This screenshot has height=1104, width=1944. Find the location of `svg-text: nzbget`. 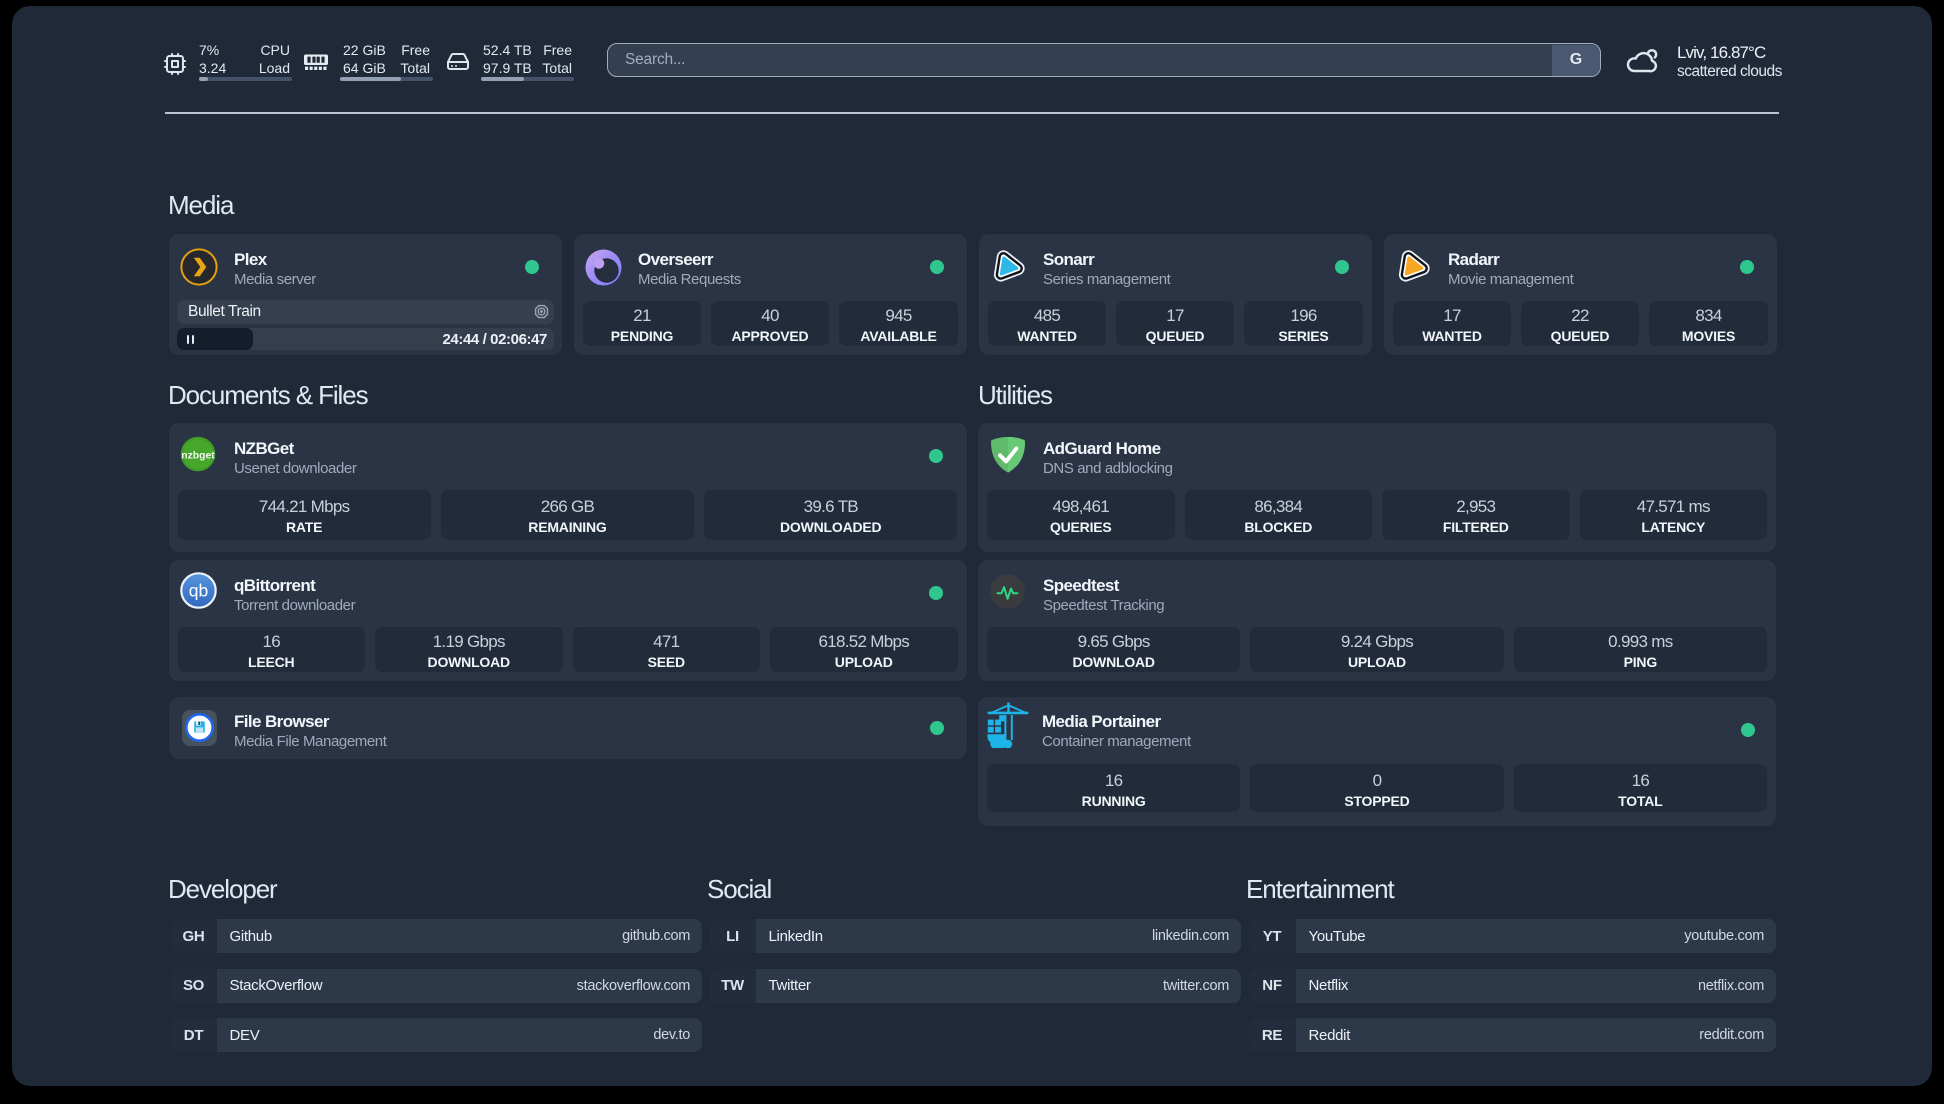

svg-text: nzbget is located at coordinates (198, 455).